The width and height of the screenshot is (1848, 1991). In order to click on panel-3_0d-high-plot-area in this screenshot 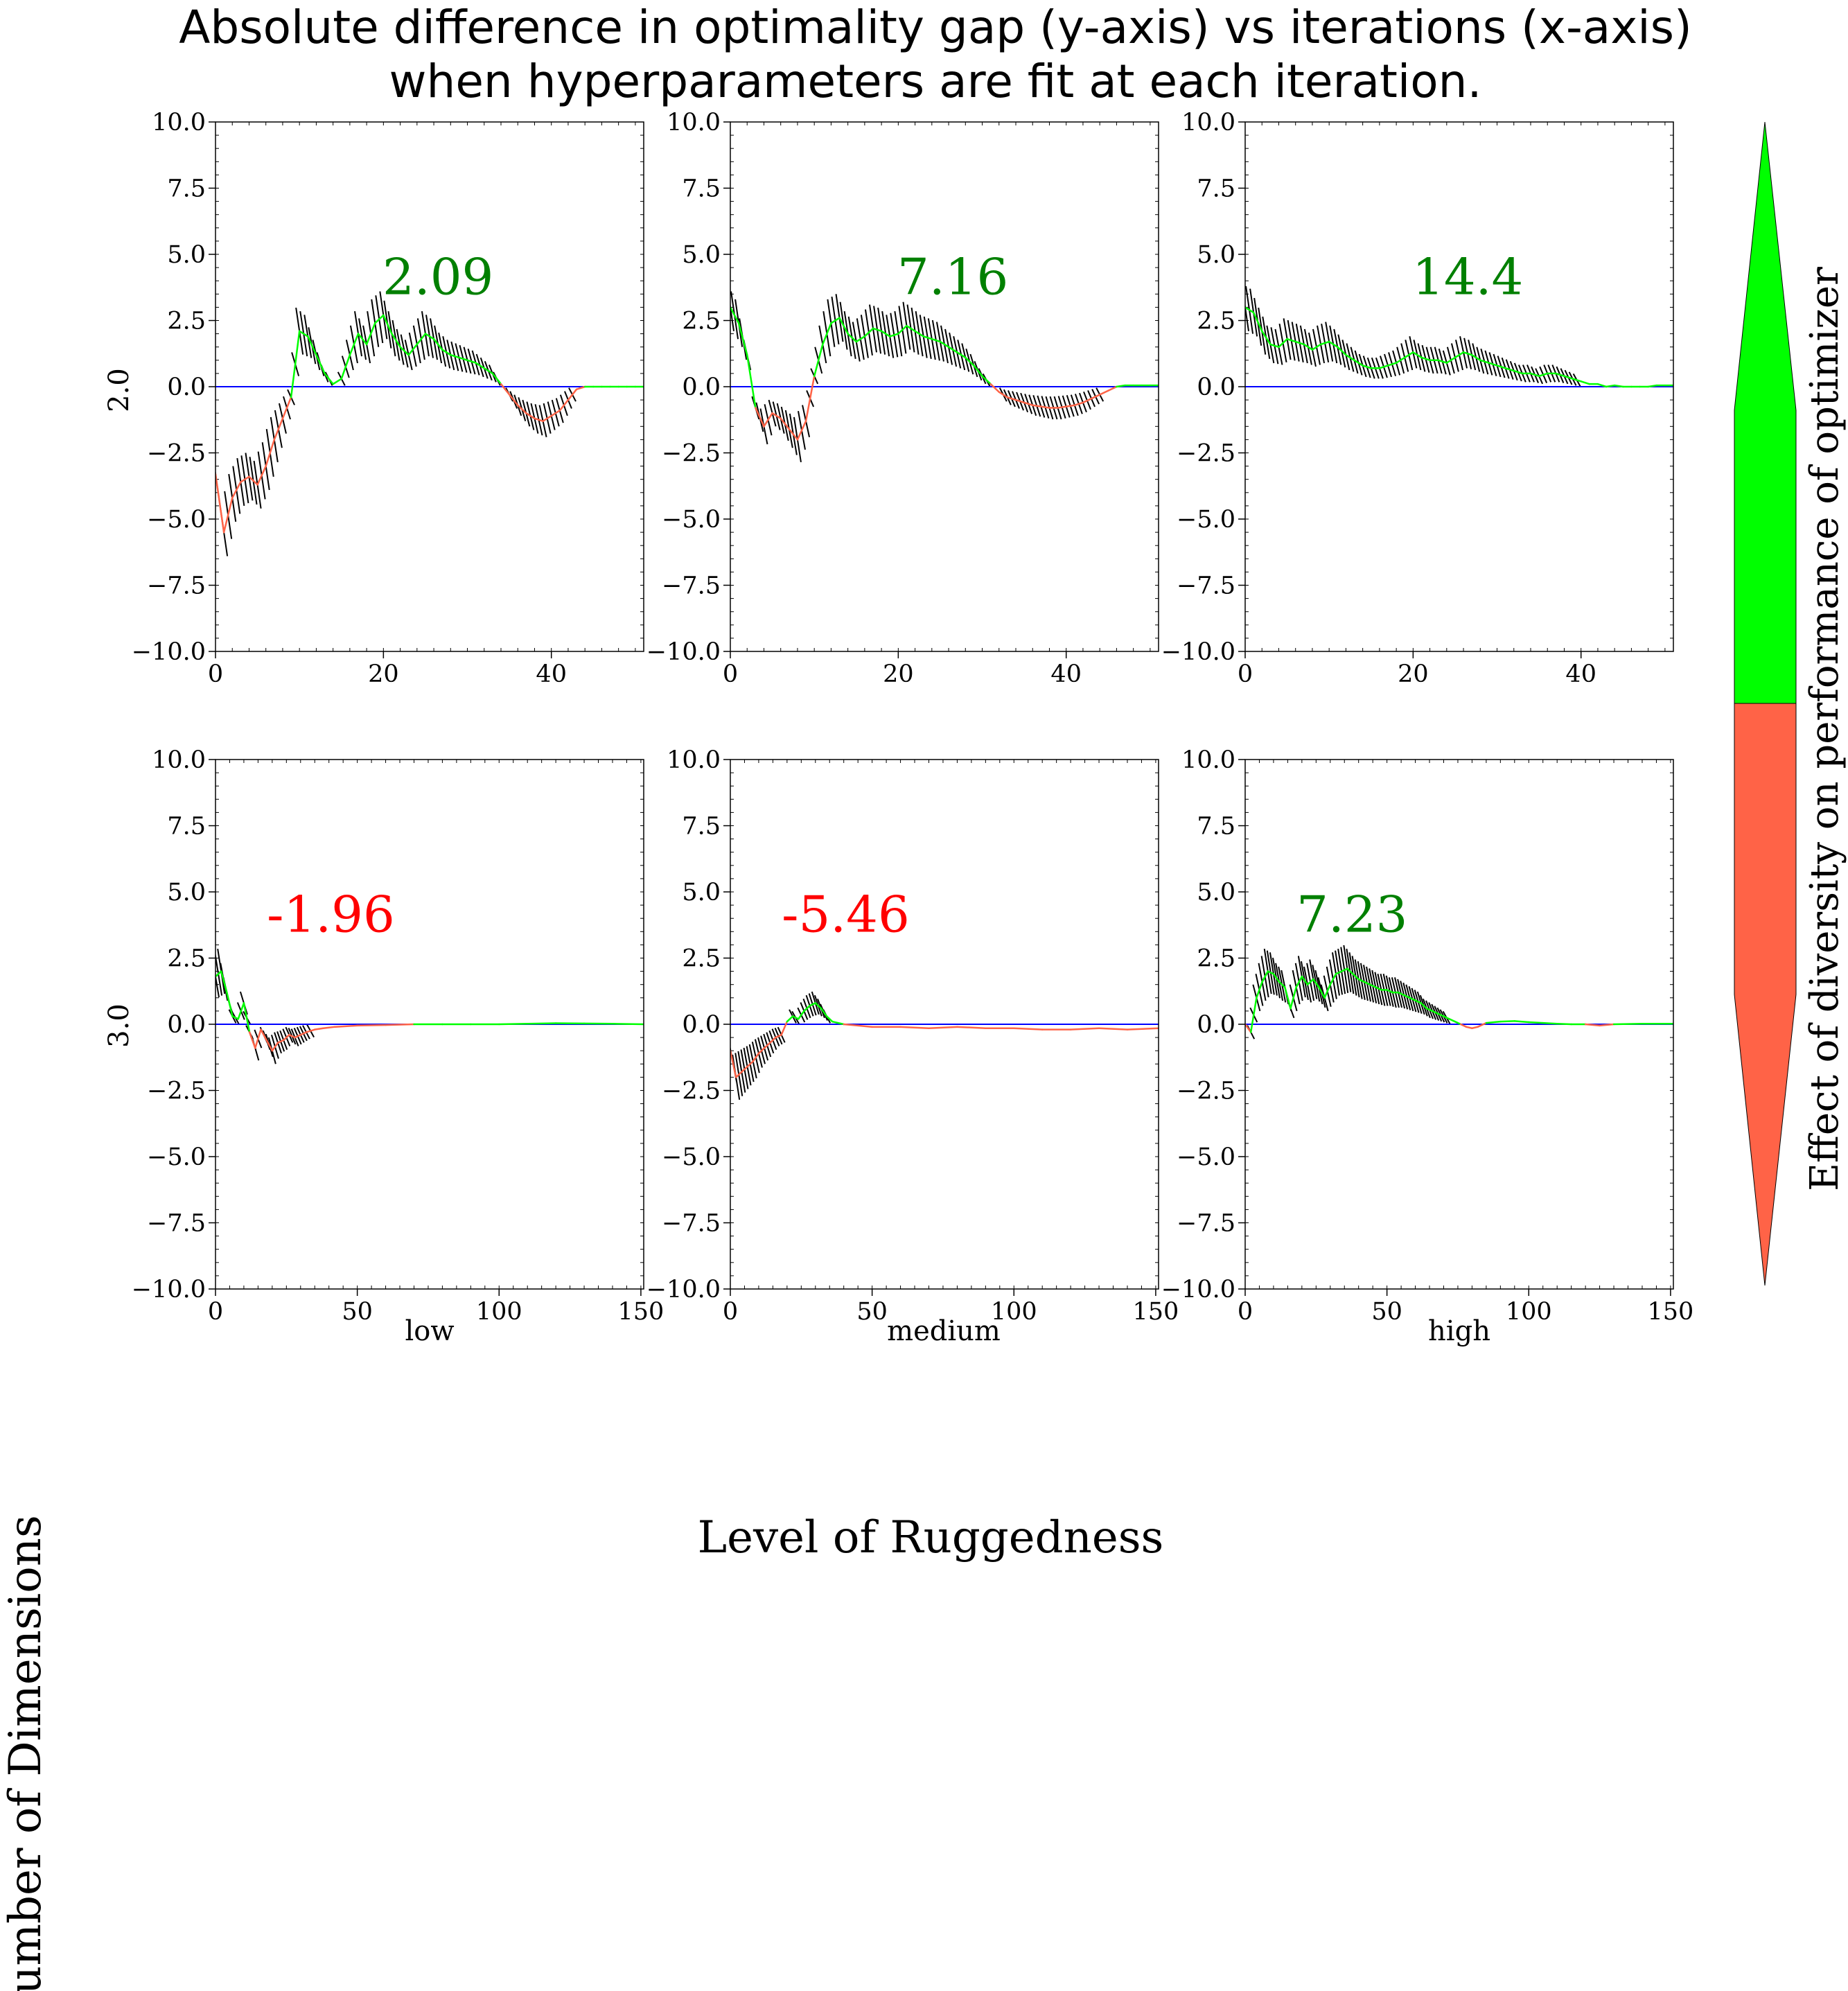, I will do `click(1459, 992)`.